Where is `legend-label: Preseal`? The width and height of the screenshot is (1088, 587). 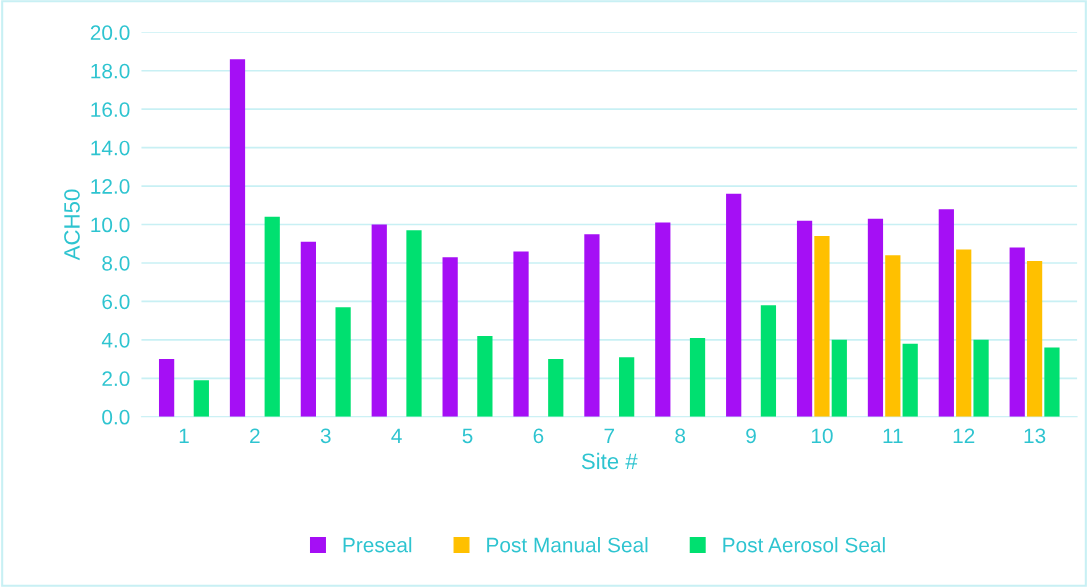
legend-label: Preseal is located at coordinates (377, 545).